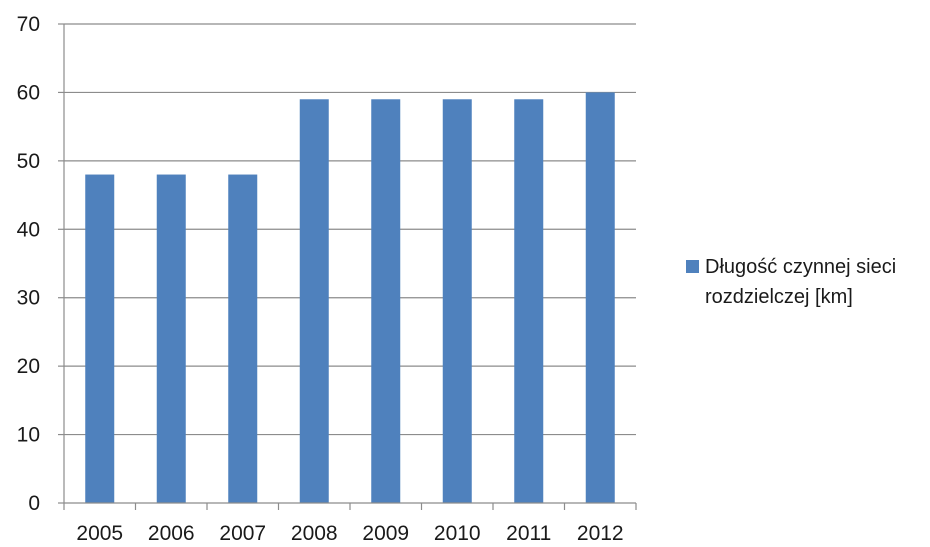  I want to click on x-tick-label: 2008, so click(314, 533).